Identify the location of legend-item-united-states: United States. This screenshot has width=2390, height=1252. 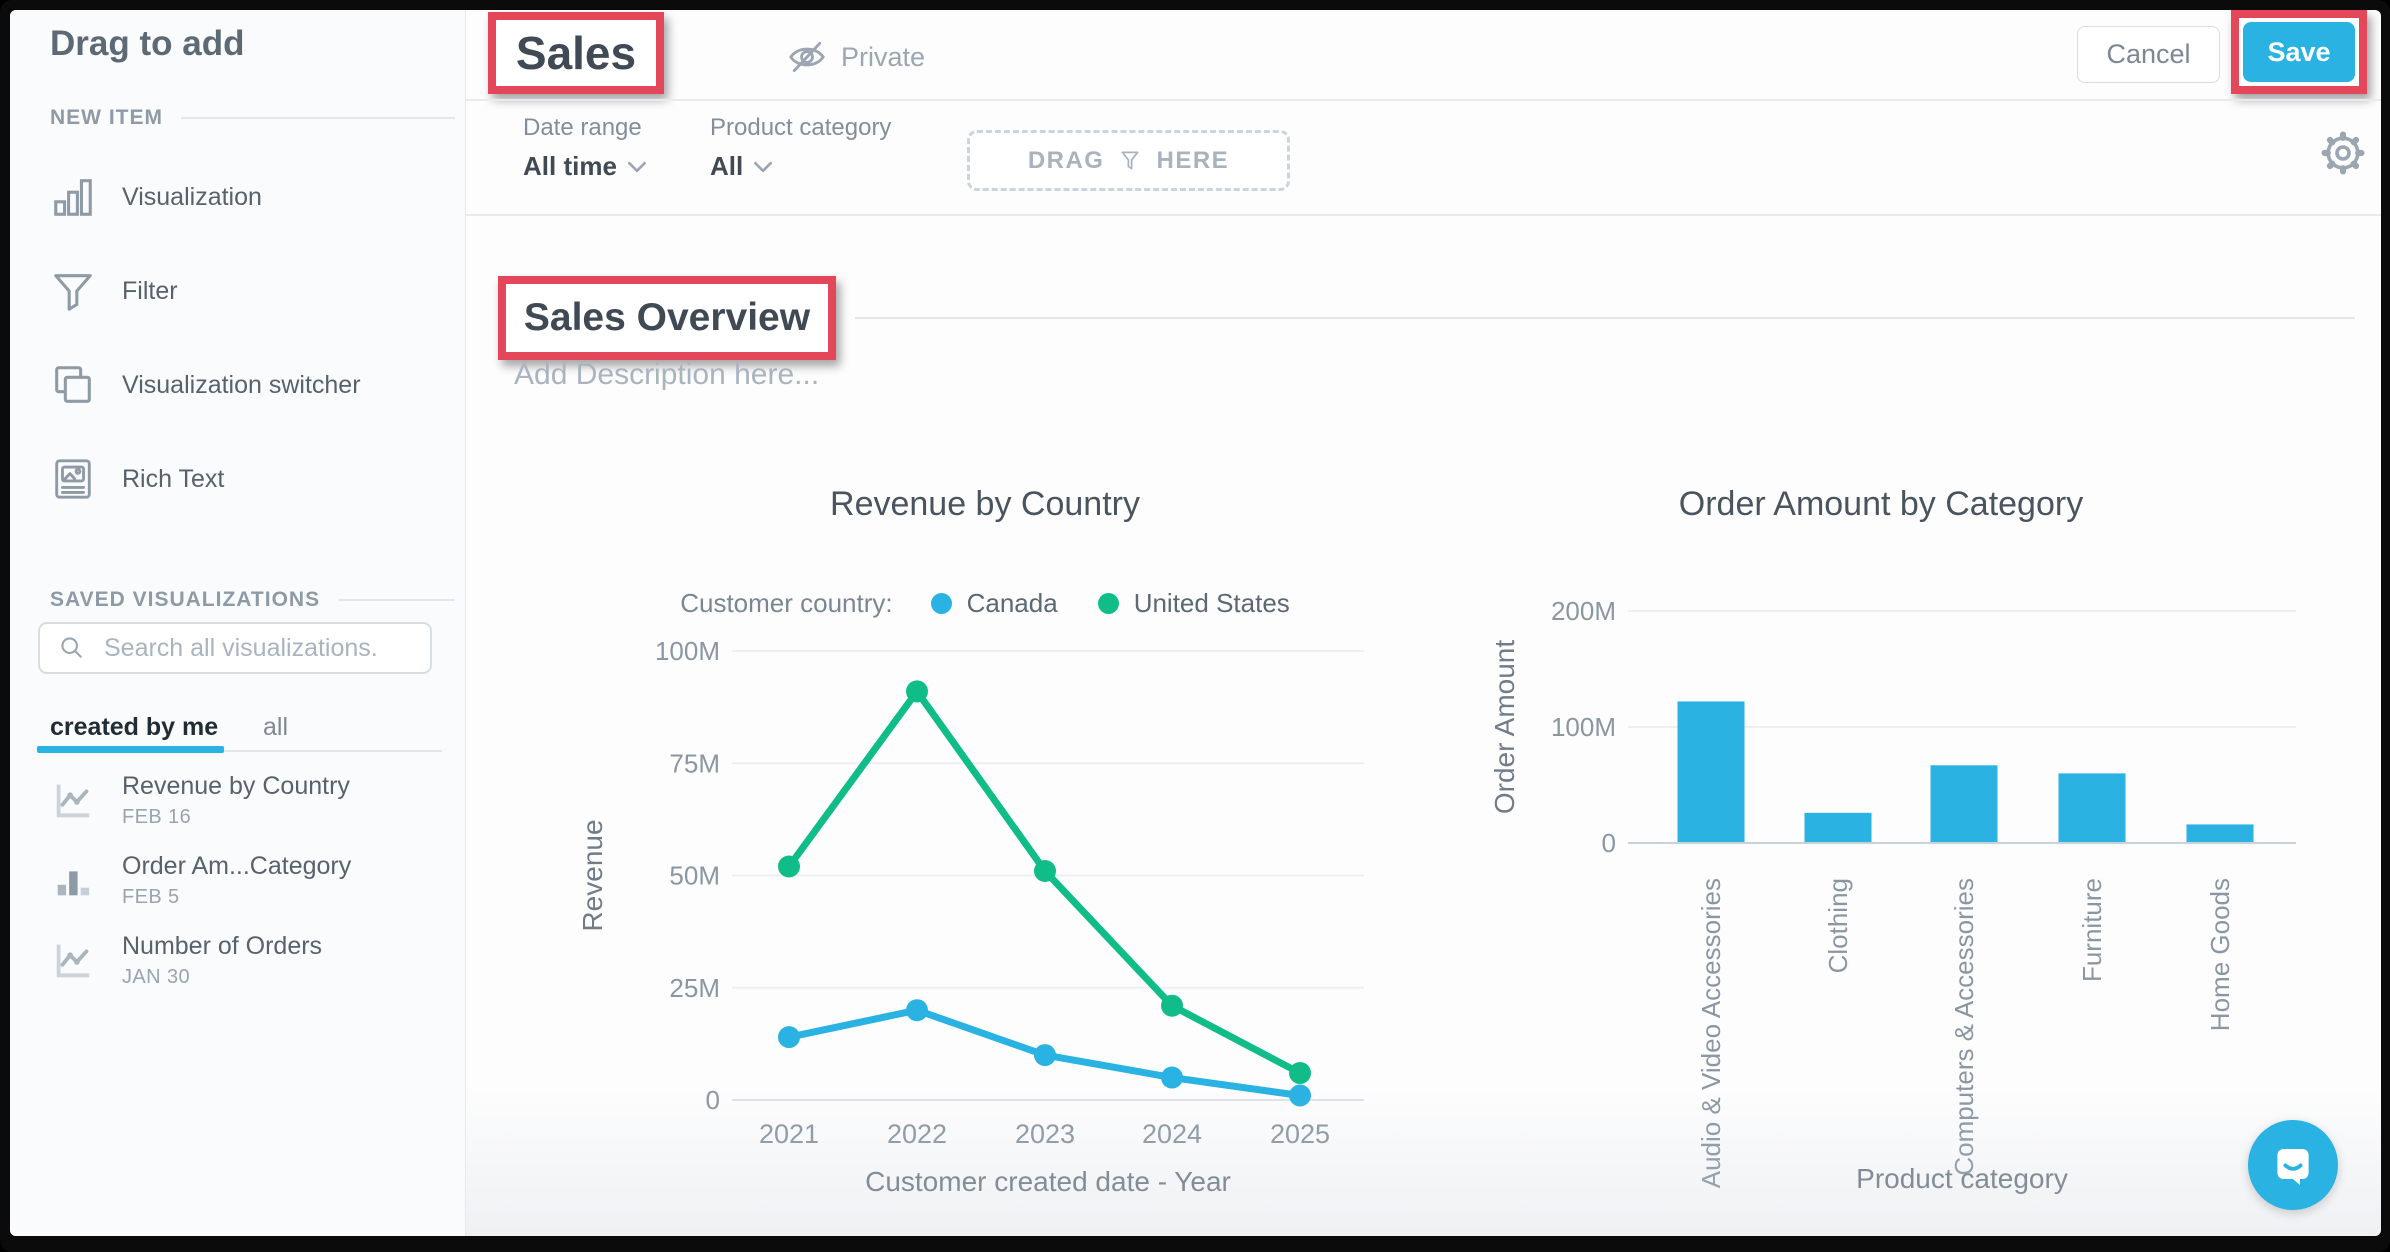
(1211, 603).